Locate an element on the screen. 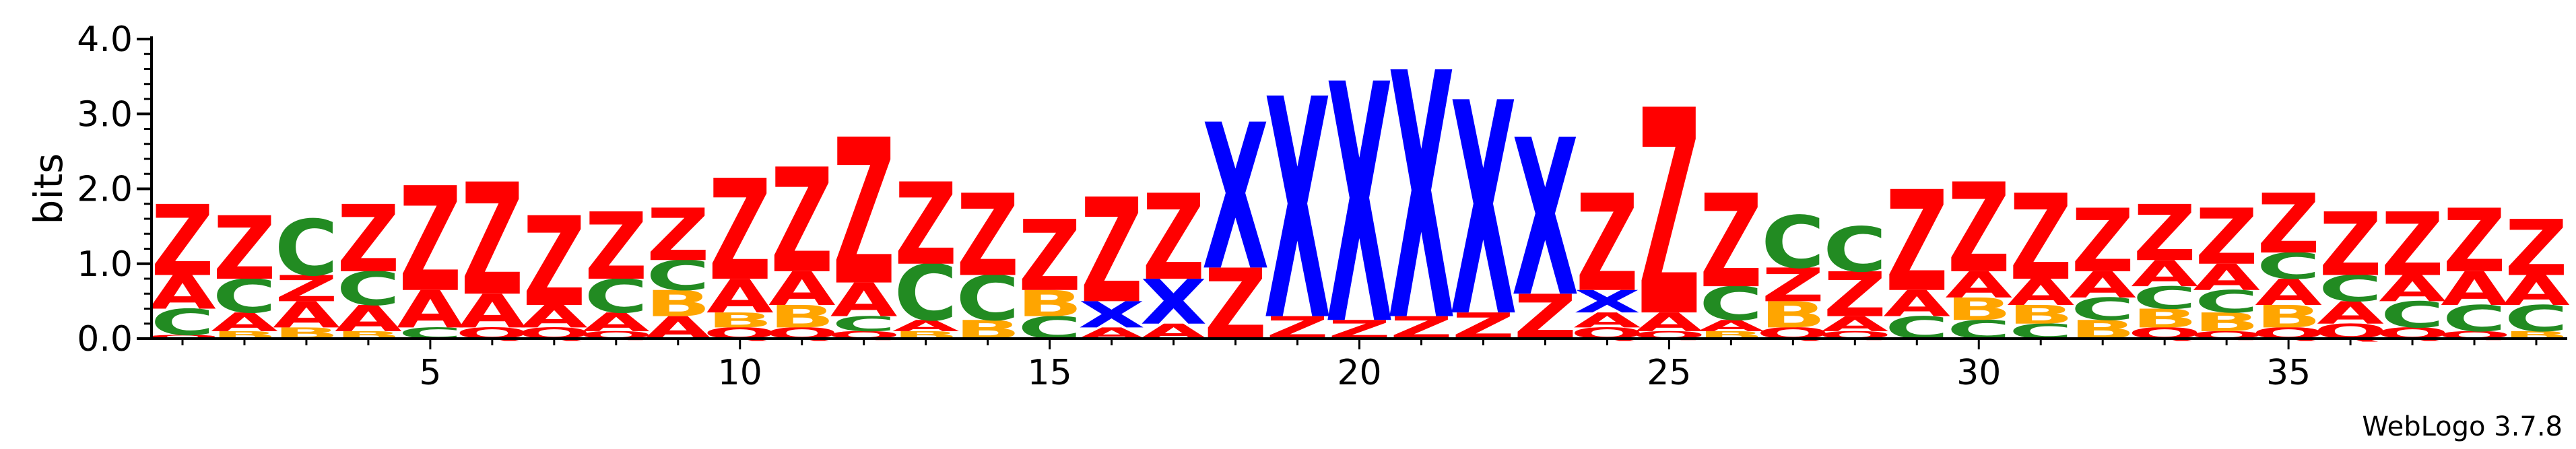 This screenshot has width=2576, height=449. y-tick-label: 2.0 is located at coordinates (105, 190).